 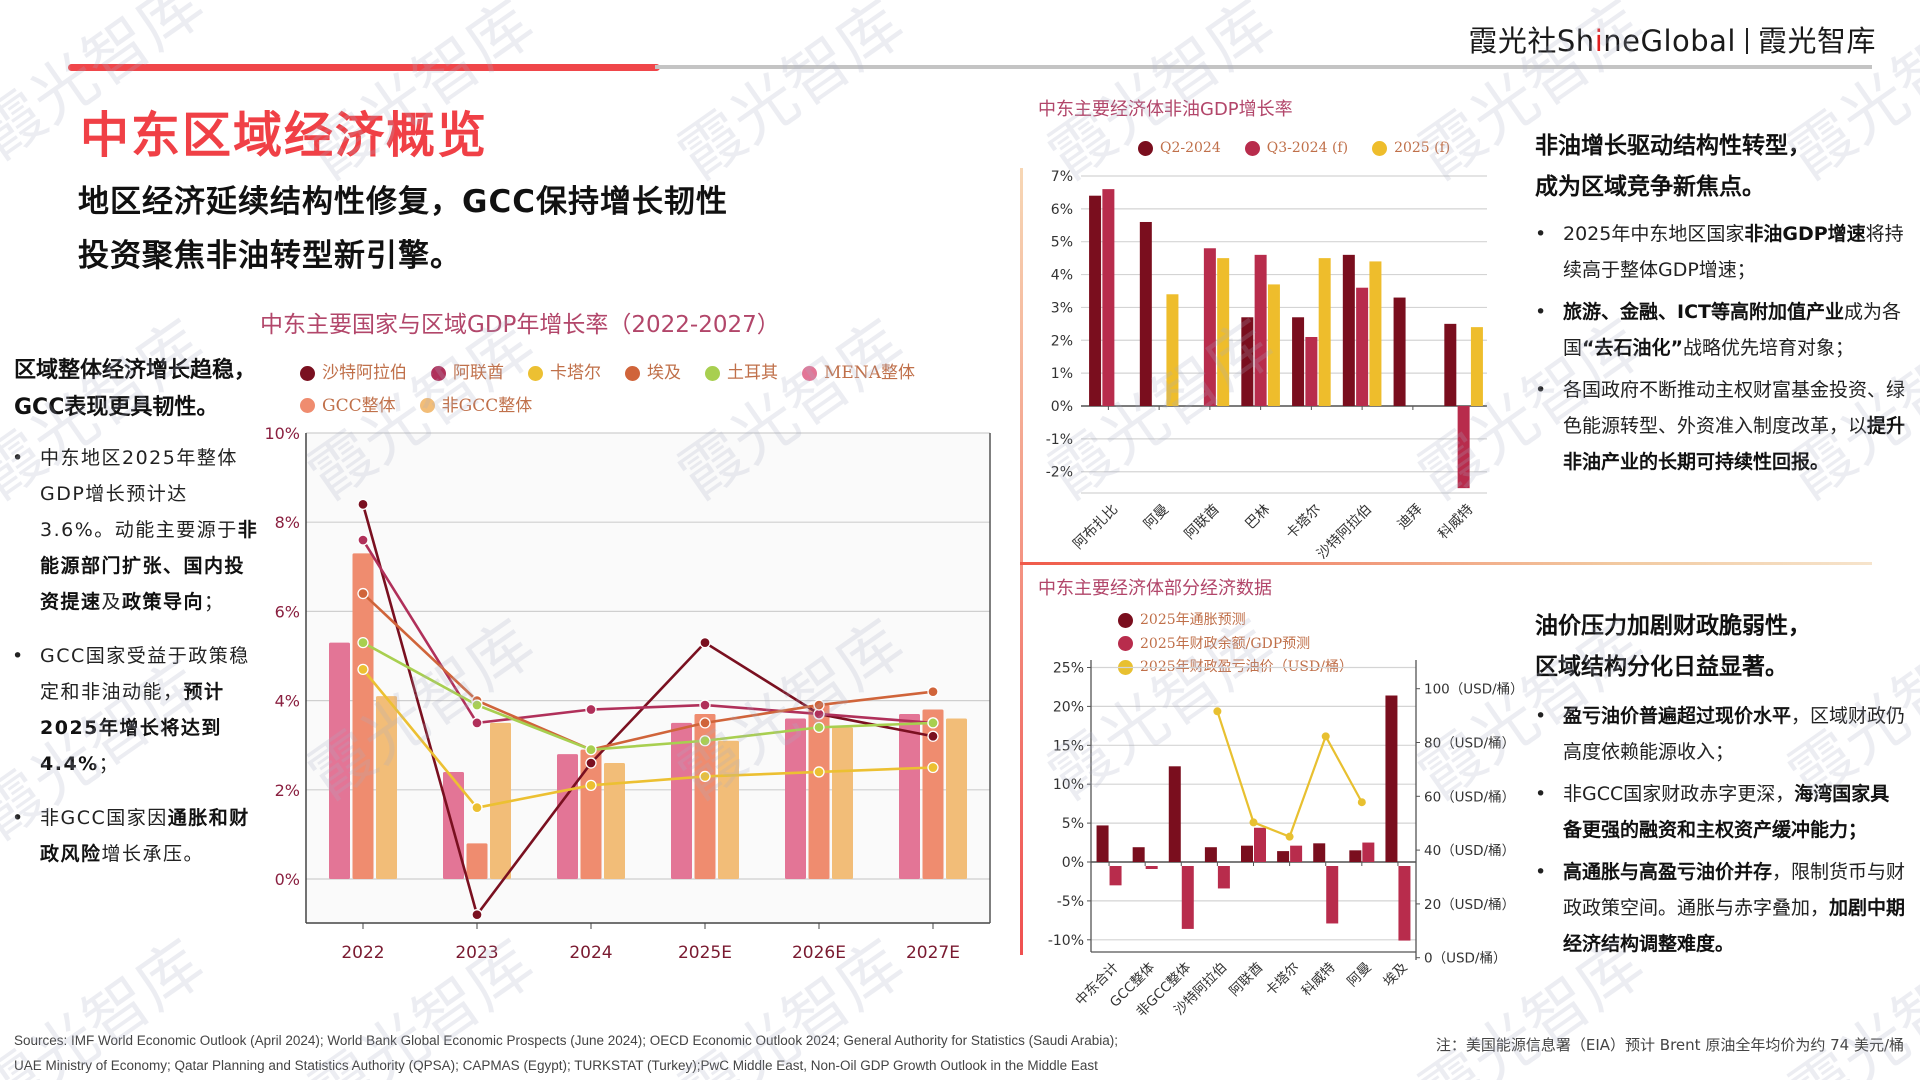 I want to click on y-tick-label: 15%, so click(x=1068, y=746).